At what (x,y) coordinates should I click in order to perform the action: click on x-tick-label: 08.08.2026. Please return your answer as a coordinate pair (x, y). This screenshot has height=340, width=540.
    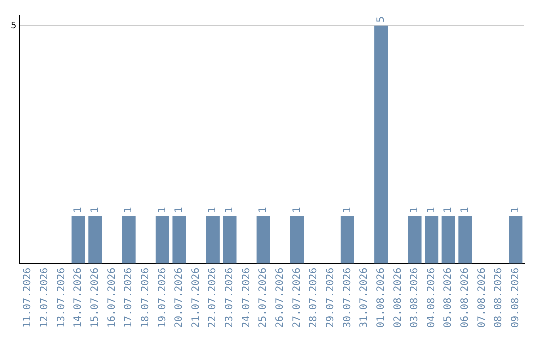
    Looking at the image, I should click on (499, 298).